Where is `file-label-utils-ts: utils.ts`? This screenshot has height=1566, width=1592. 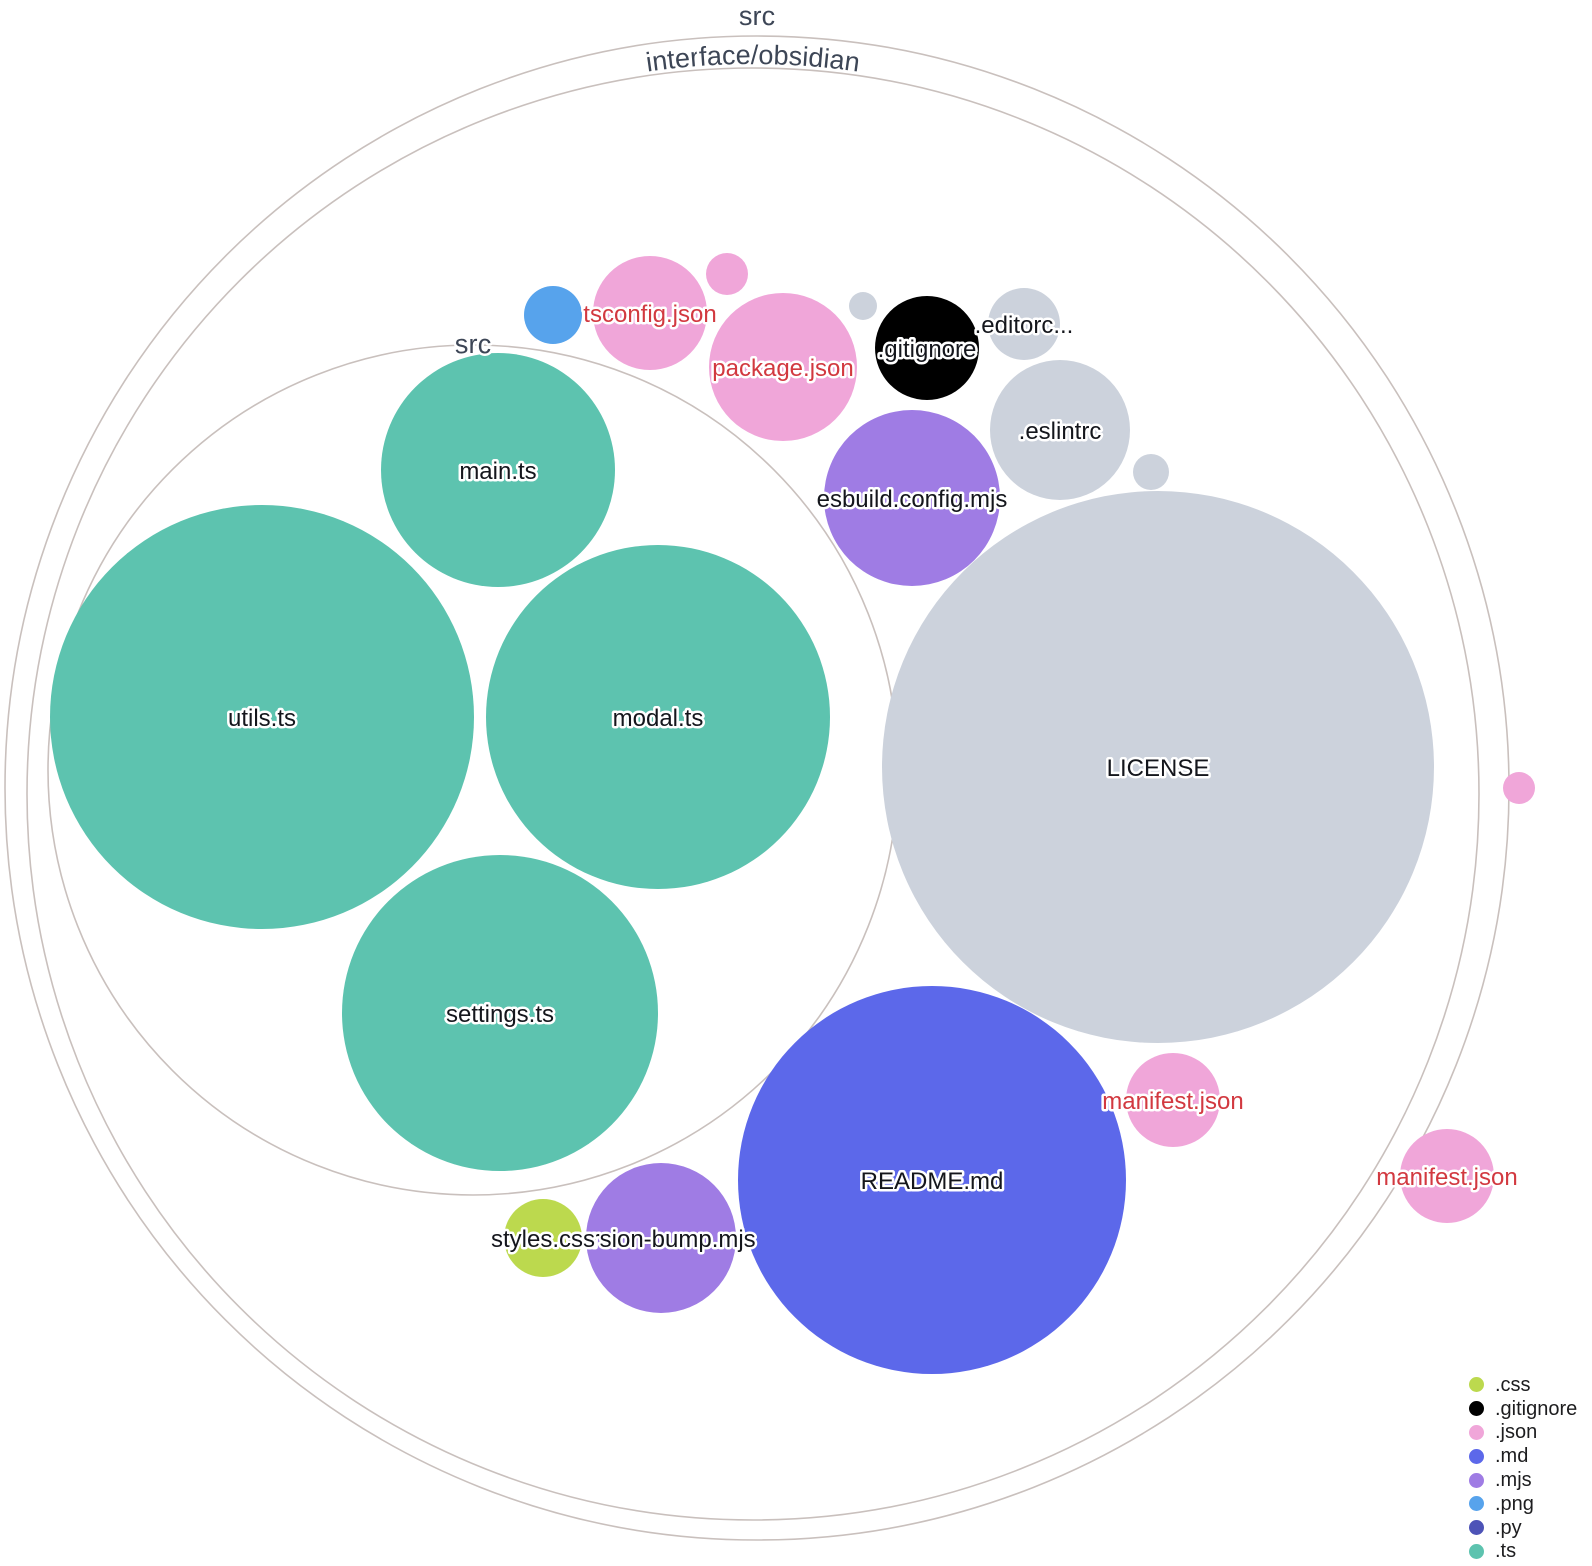 file-label-utils-ts: utils.ts is located at coordinates (262, 718).